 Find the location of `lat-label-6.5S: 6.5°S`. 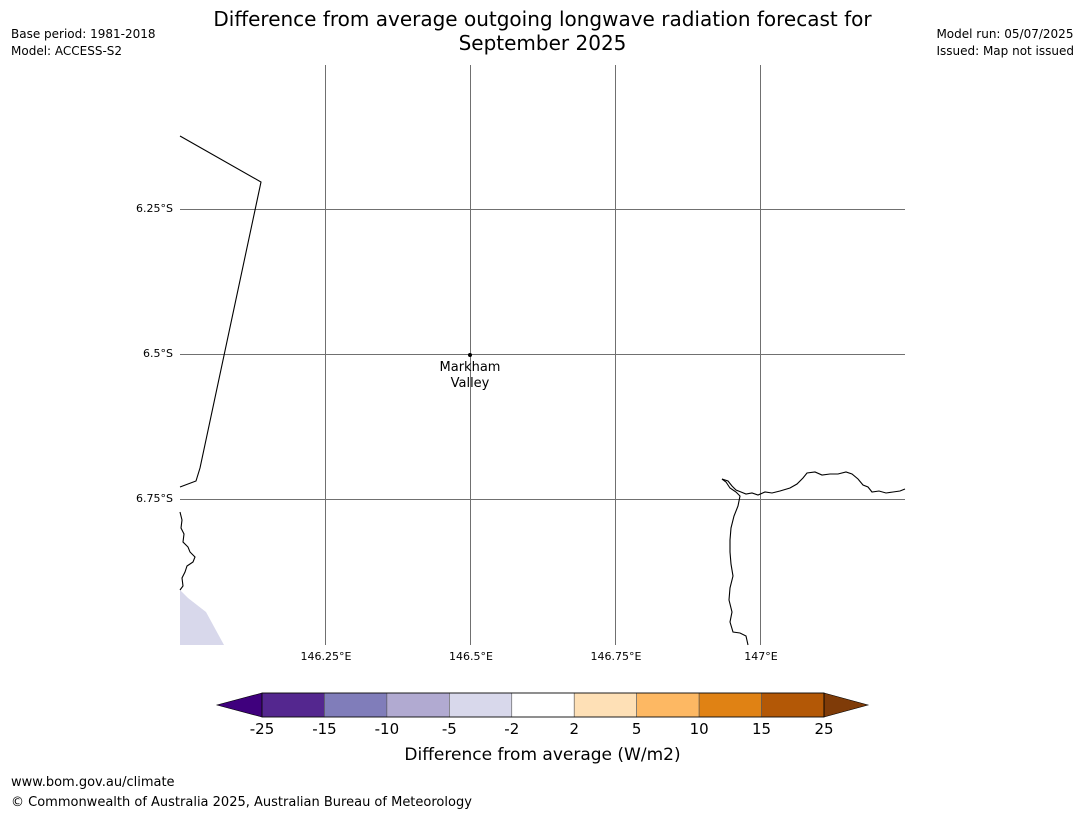

lat-label-6.5S: 6.5°S is located at coordinates (158, 353).